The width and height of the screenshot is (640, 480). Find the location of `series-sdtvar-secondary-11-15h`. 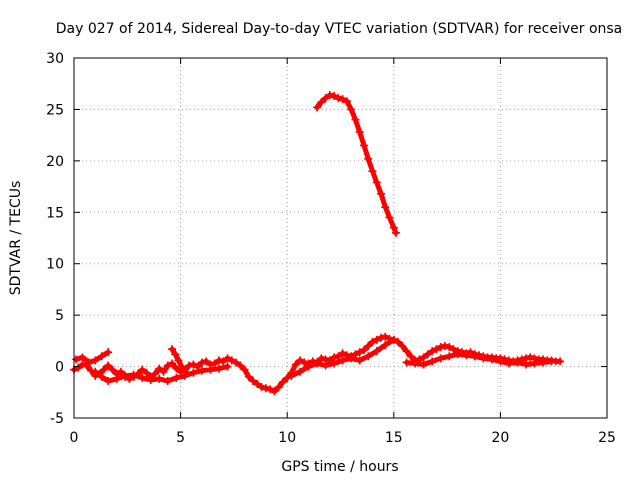

series-sdtvar-secondary-11-15h is located at coordinates (342, 357).